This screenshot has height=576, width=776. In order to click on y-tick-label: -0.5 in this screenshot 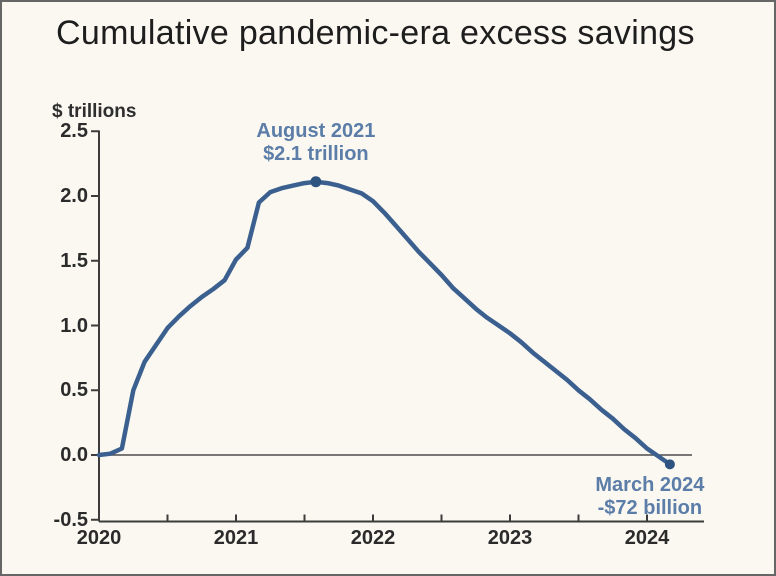, I will do `click(70, 519)`.